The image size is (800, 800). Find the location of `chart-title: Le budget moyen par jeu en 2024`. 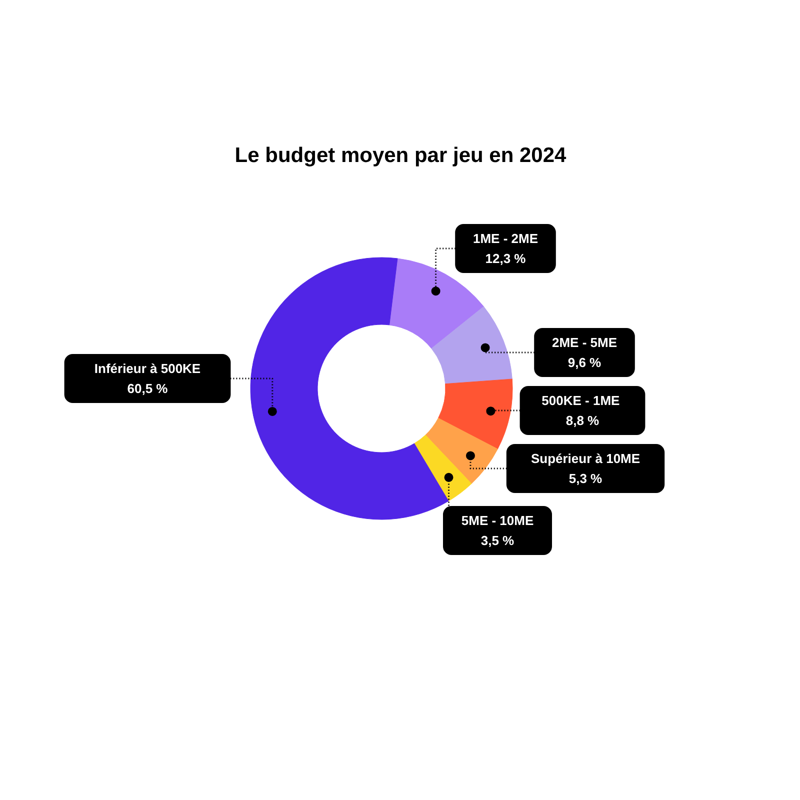

chart-title: Le budget moyen par jeu en 2024 is located at coordinates (400, 155).